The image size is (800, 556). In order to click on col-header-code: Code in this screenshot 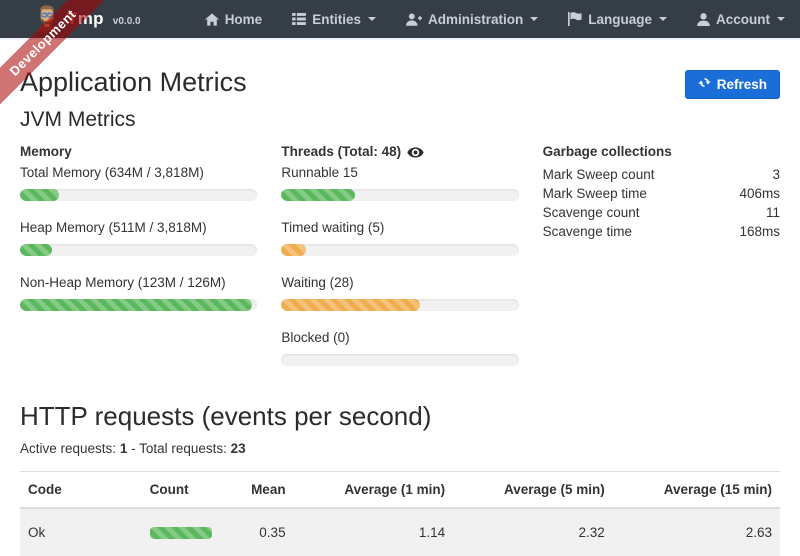, I will do `click(81, 490)`.